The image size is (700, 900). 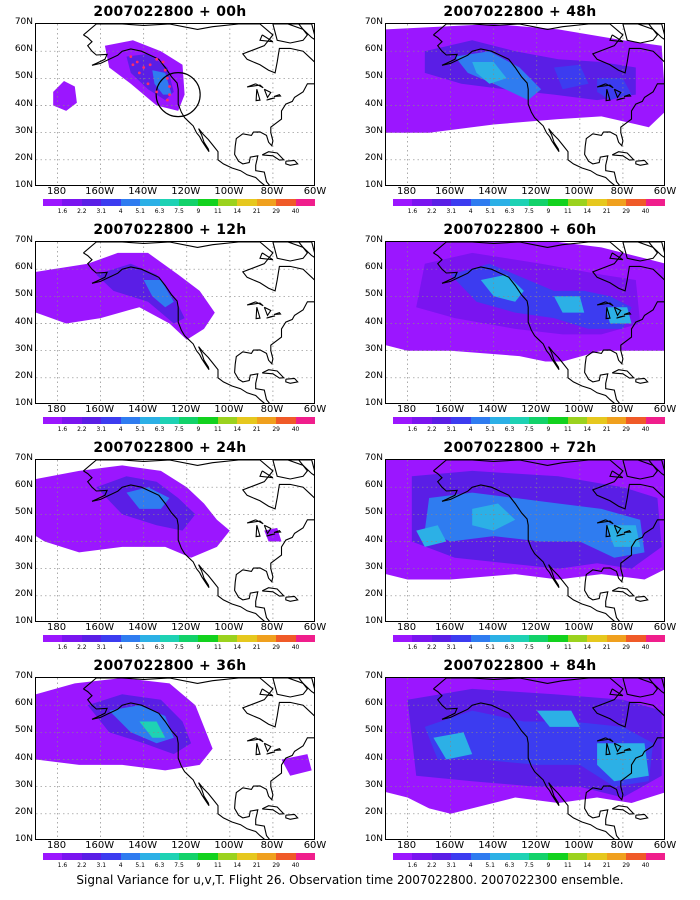 What do you see at coordinates (256, 865) in the screenshot?
I see `colorbar-label: 21` at bounding box center [256, 865].